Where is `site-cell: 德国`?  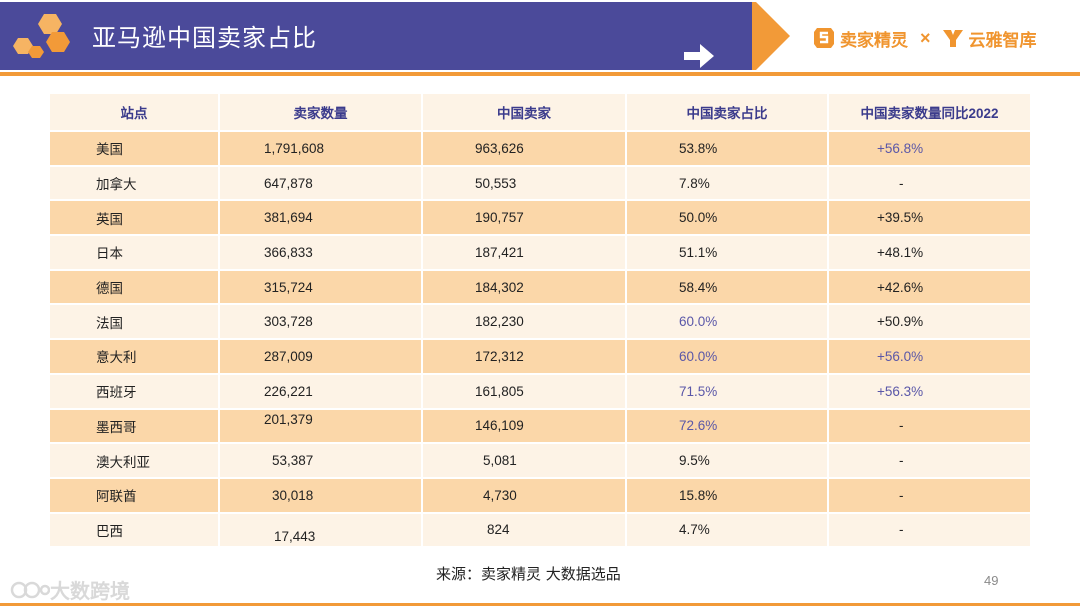
site-cell: 德国 is located at coordinates (135, 287).